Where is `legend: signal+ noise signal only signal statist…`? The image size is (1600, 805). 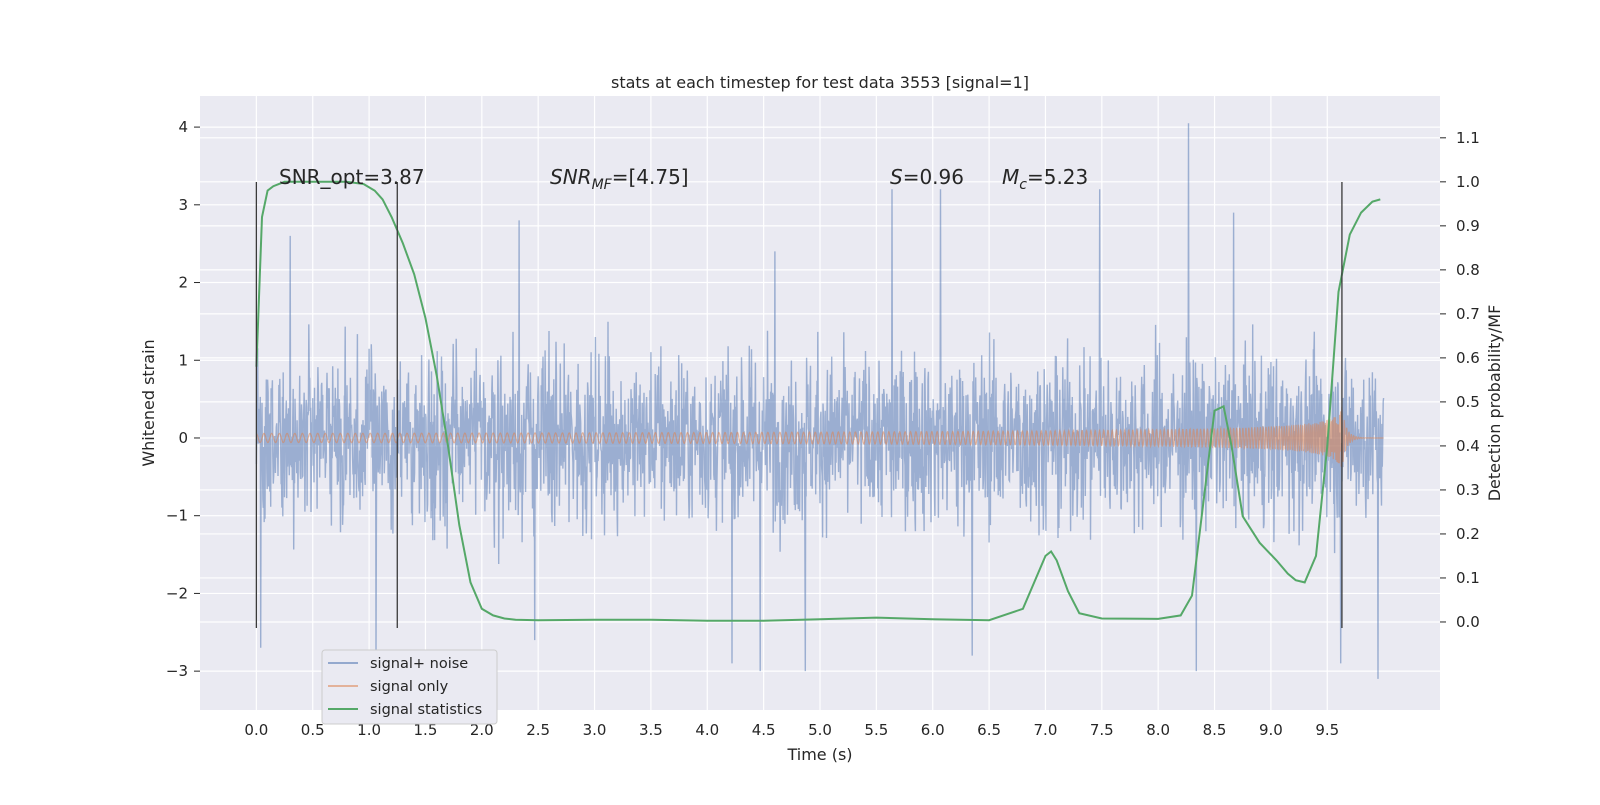
legend: signal+ noise signal only signal statist… is located at coordinates (409, 687).